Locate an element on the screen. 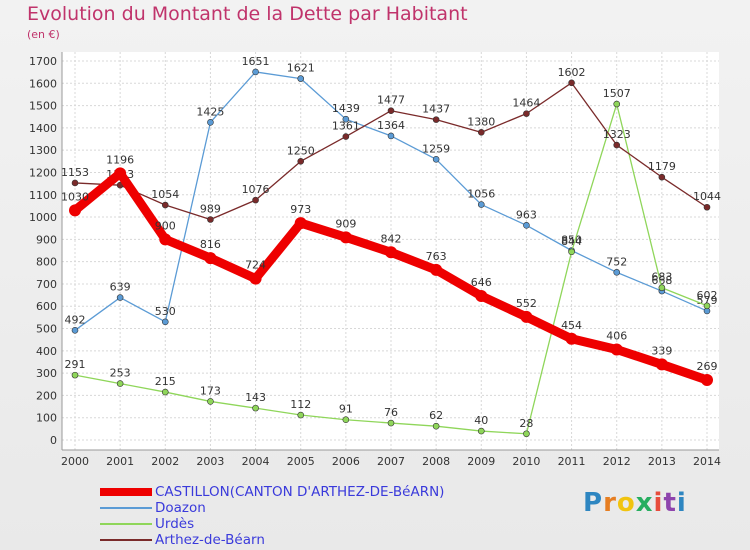 Image resolution: width=750 pixels, height=550 pixels. x-tick-label: 2013 is located at coordinates (662, 461).